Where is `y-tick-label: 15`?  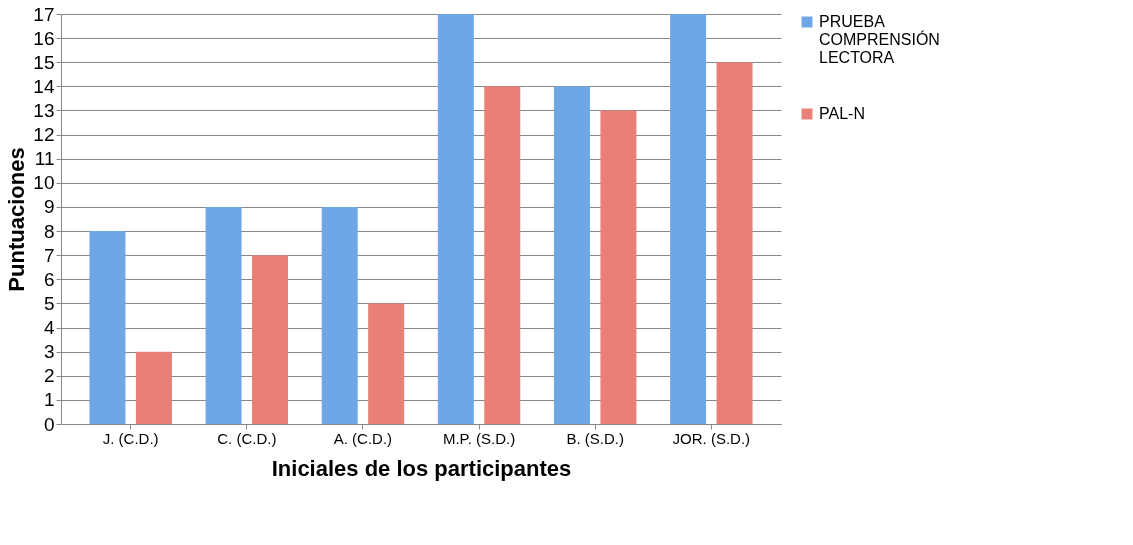 y-tick-label: 15 is located at coordinates (44, 62).